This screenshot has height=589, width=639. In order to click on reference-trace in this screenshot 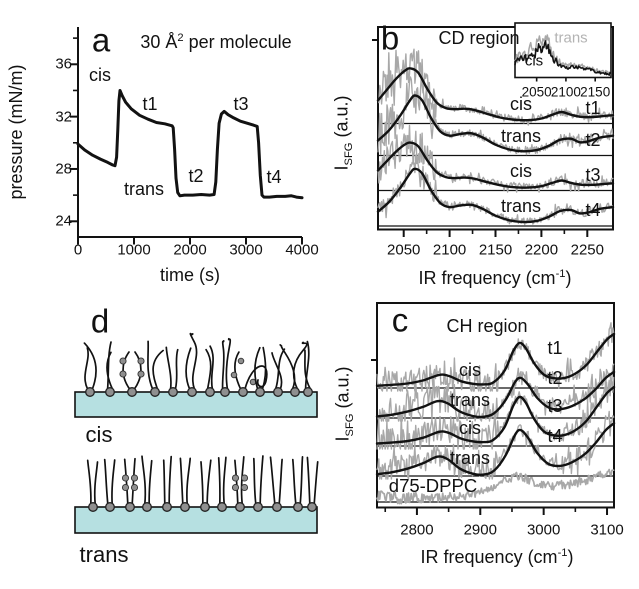, I will do `click(495, 486)`.